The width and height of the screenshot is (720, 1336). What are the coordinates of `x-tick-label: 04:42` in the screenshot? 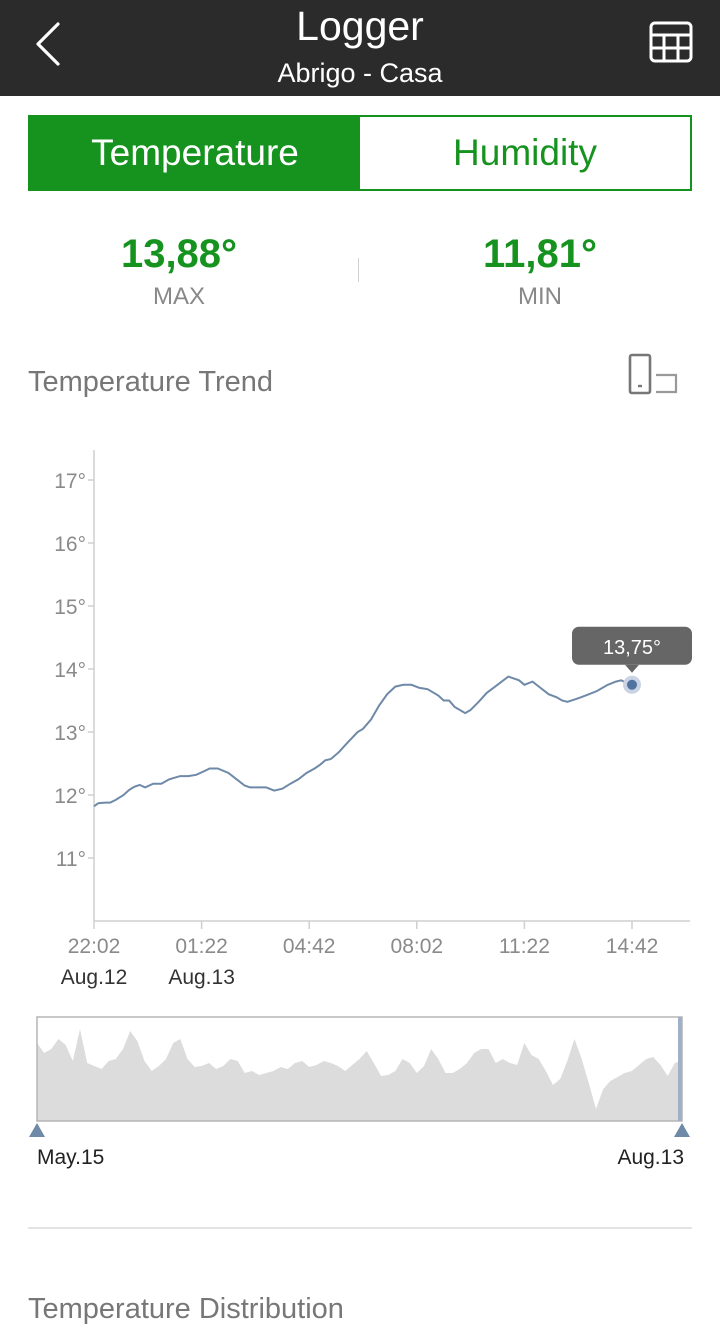 It's located at (309, 946).